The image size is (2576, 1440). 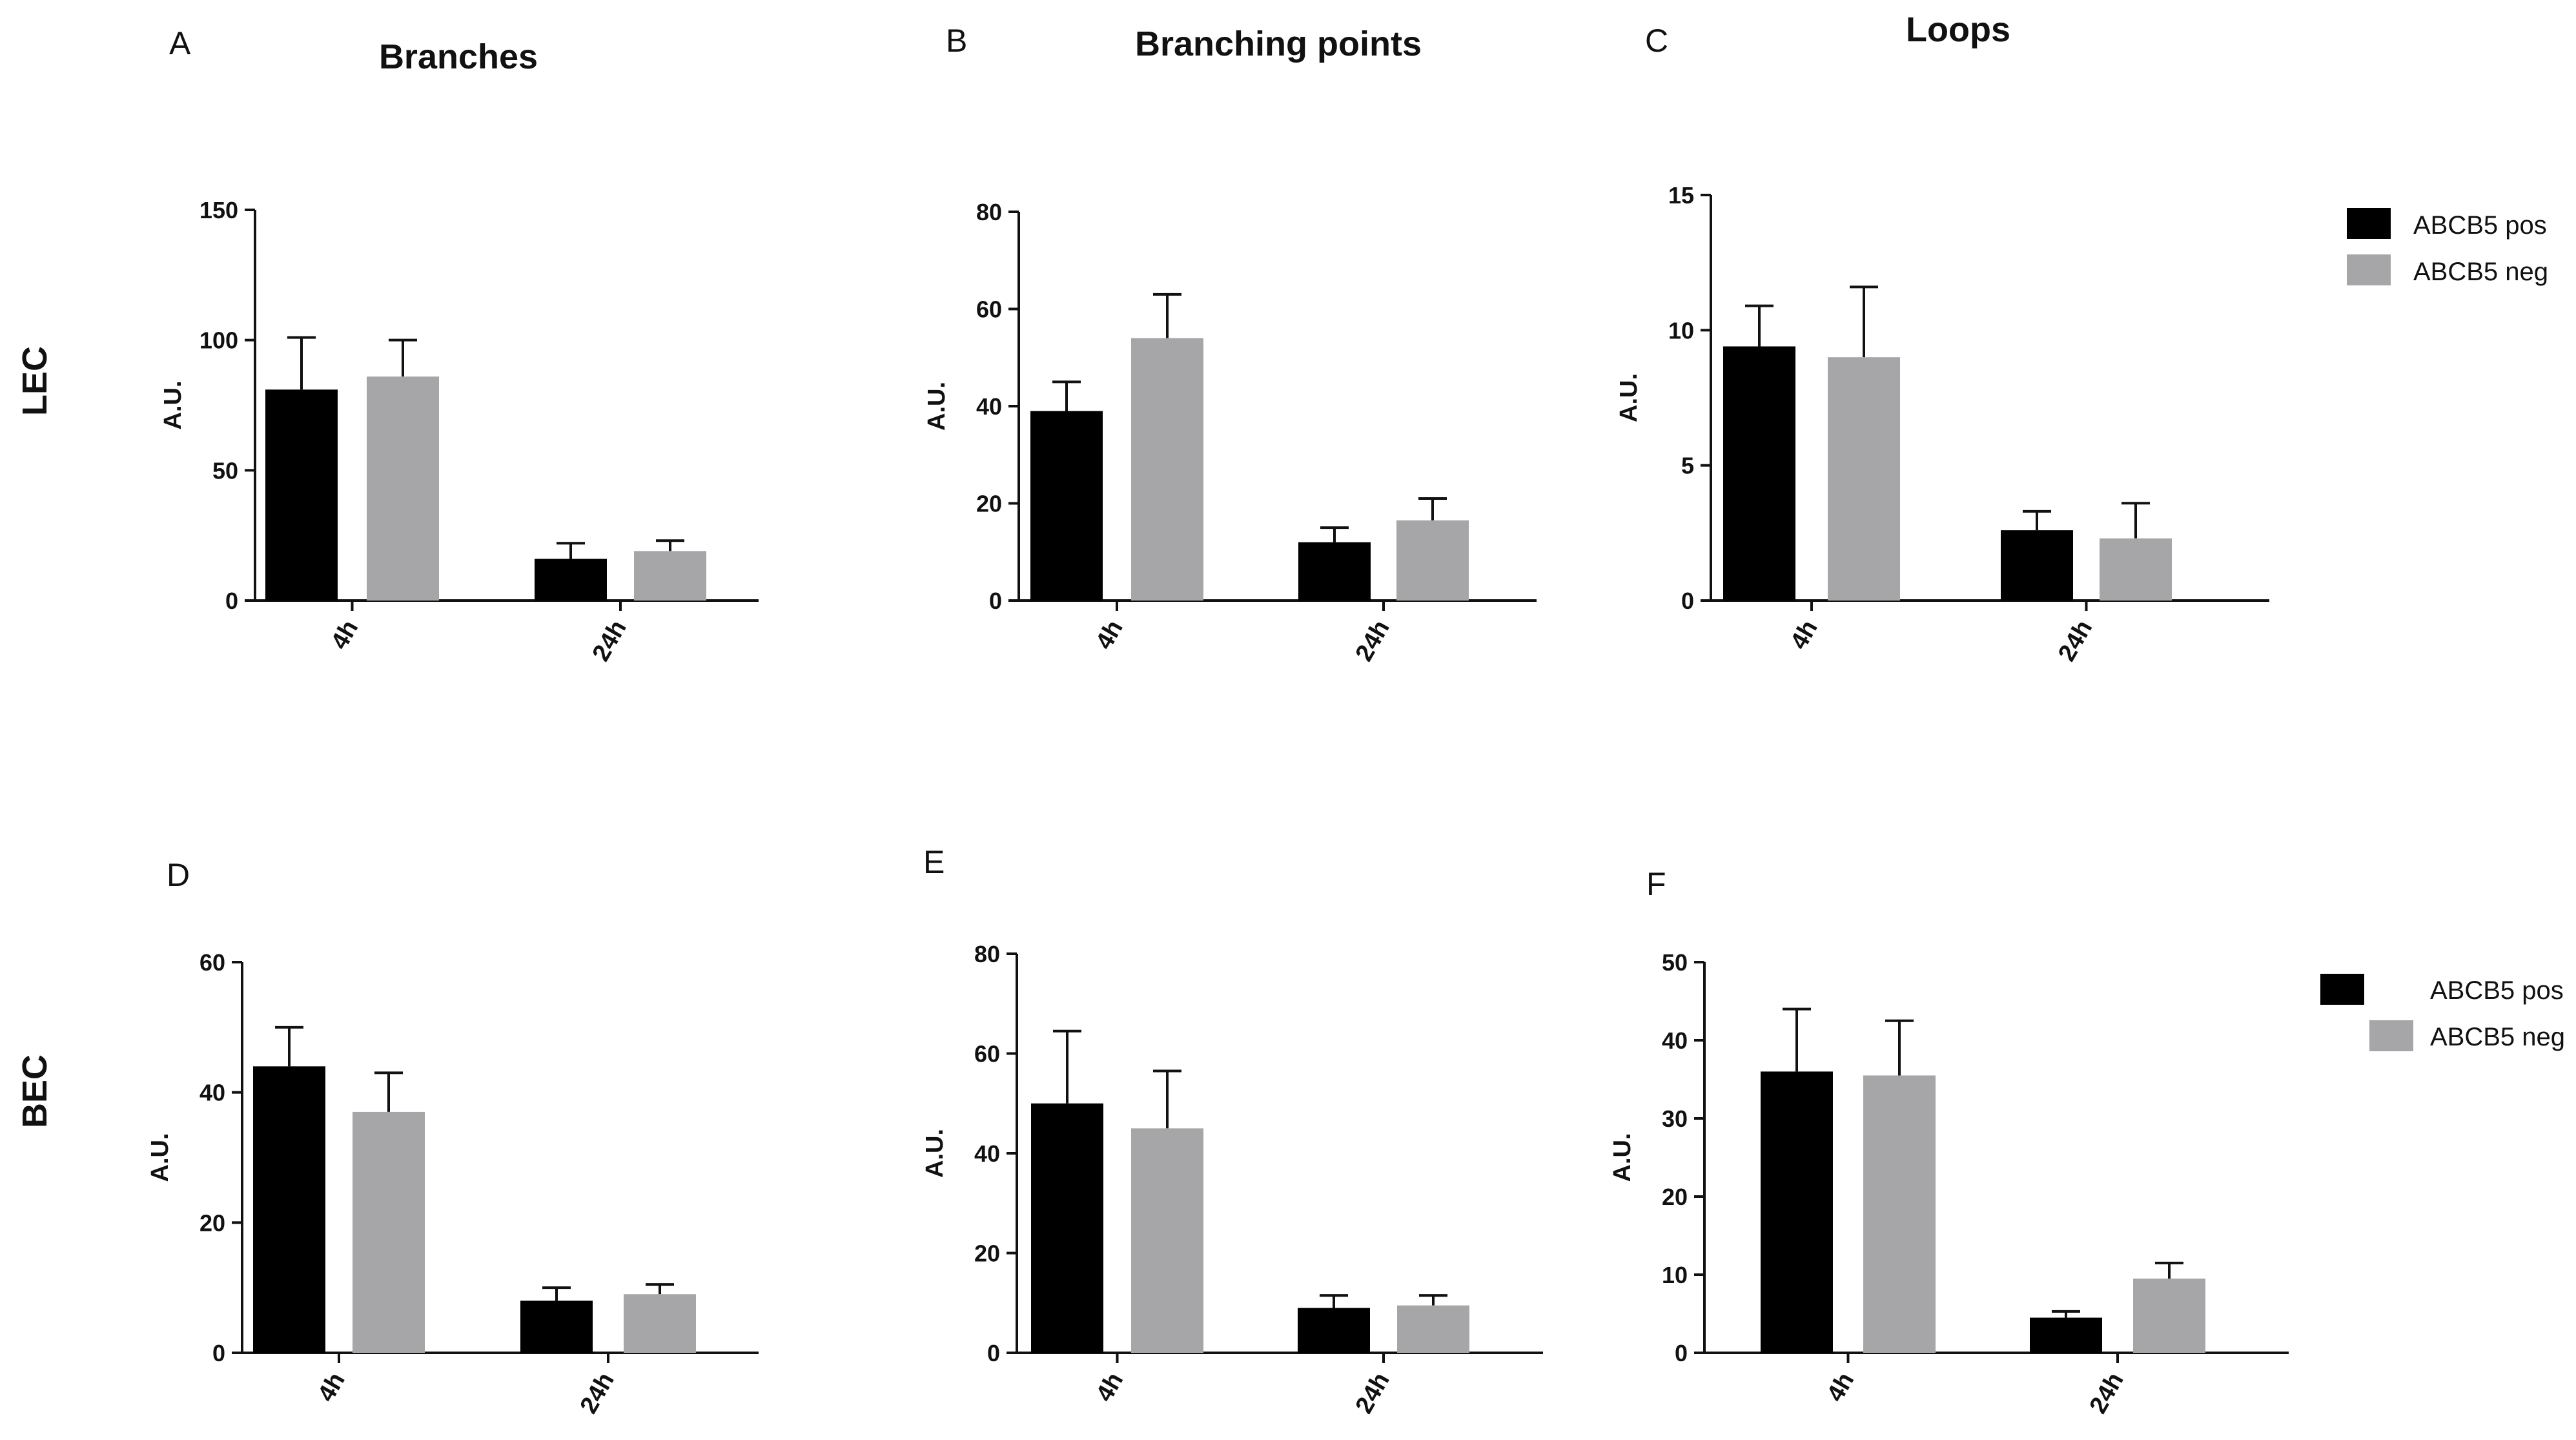 What do you see at coordinates (2442, 1012) in the screenshot?
I see `legend-bec: ABCB5 pos ABCB5 neg` at bounding box center [2442, 1012].